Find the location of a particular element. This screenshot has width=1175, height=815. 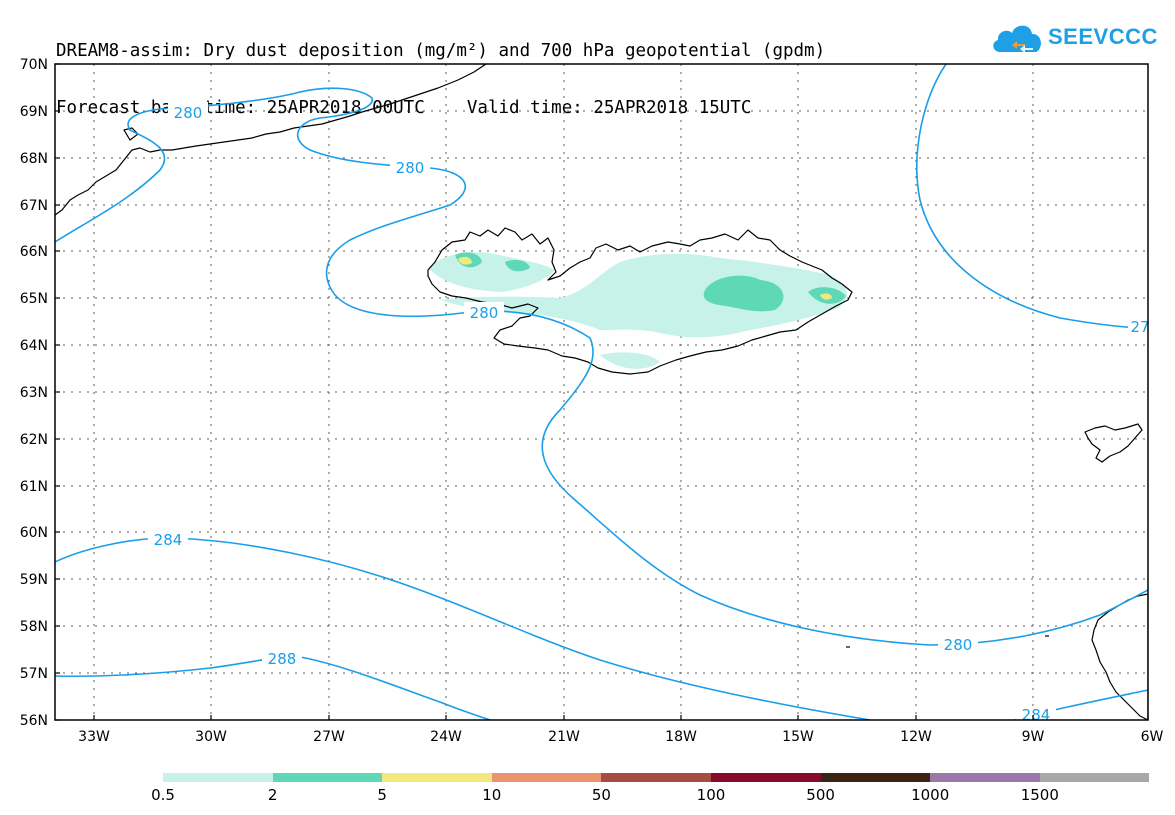

greenland-coast is located at coordinates (271, 140).